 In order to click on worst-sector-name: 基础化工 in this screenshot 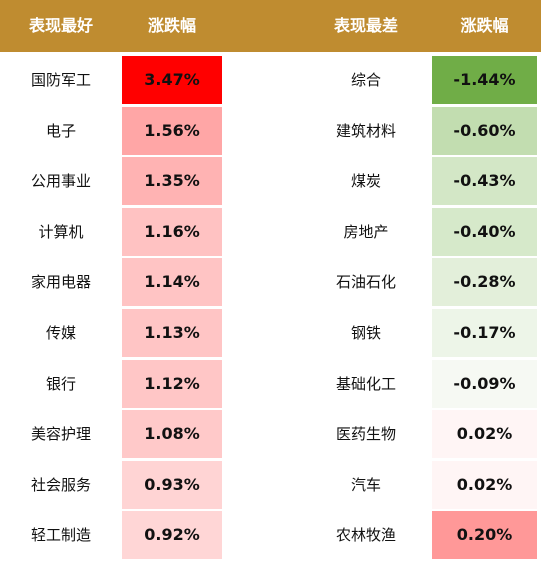, I will do `click(365, 383)`.